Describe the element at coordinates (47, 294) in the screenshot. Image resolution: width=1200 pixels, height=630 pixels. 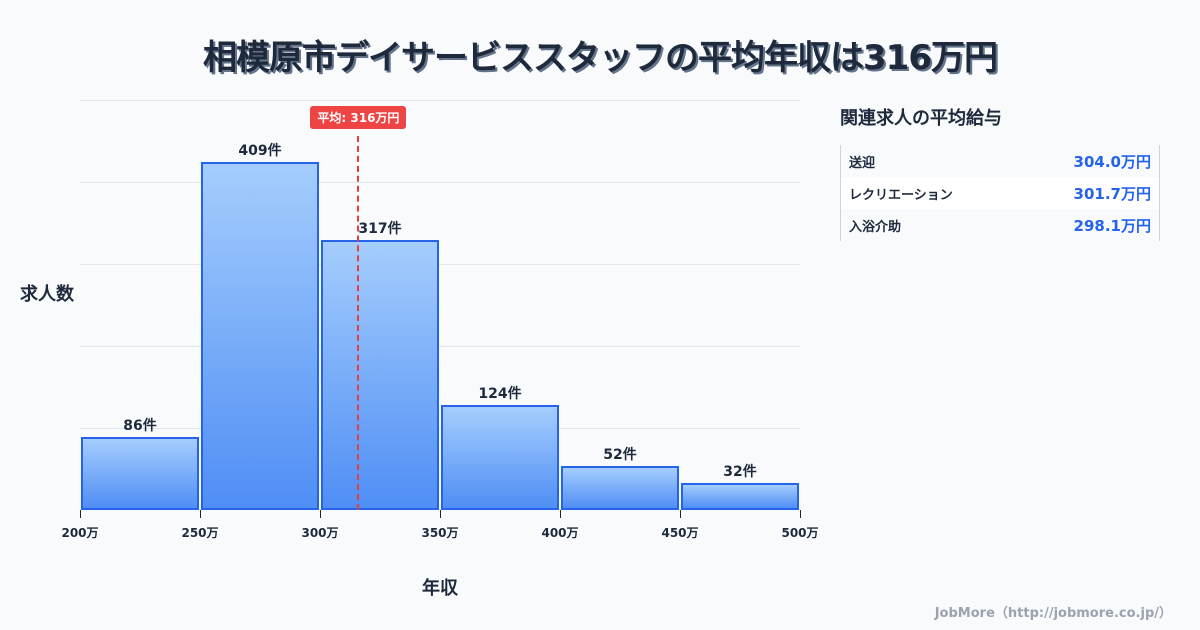
I see `y-axis-label: 求人数` at that location.